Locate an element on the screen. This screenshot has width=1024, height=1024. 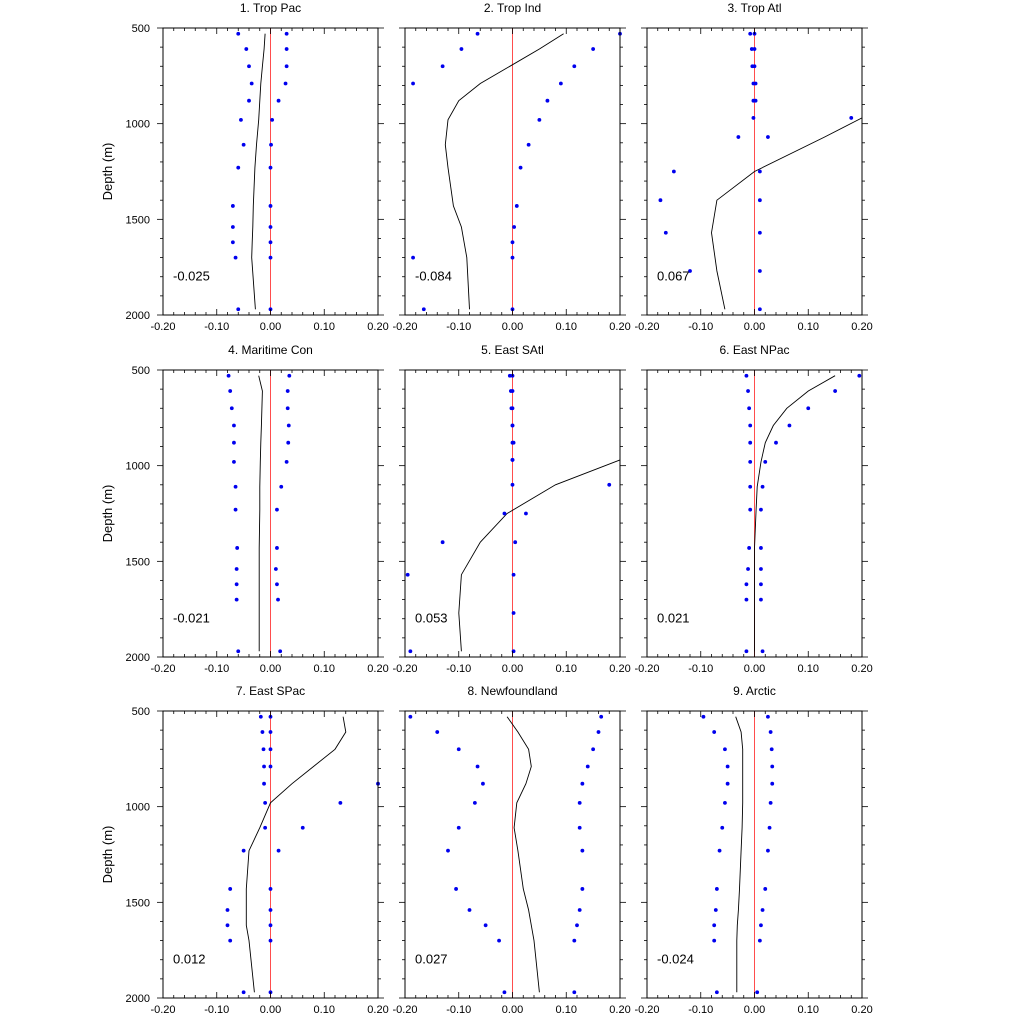
x-tick-label: -0.10 is located at coordinates (458, 669).